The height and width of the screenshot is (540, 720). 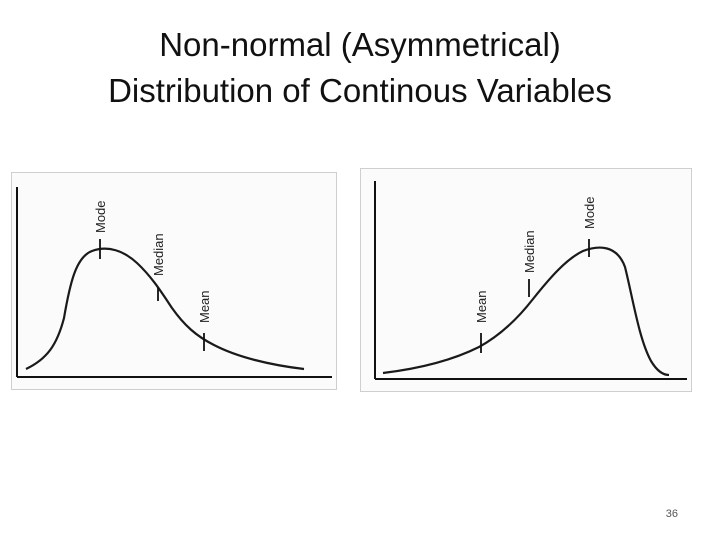 What do you see at coordinates (360, 44) in the screenshot?
I see `slide-title-line-1: Non-normal (Asymmetrical)` at bounding box center [360, 44].